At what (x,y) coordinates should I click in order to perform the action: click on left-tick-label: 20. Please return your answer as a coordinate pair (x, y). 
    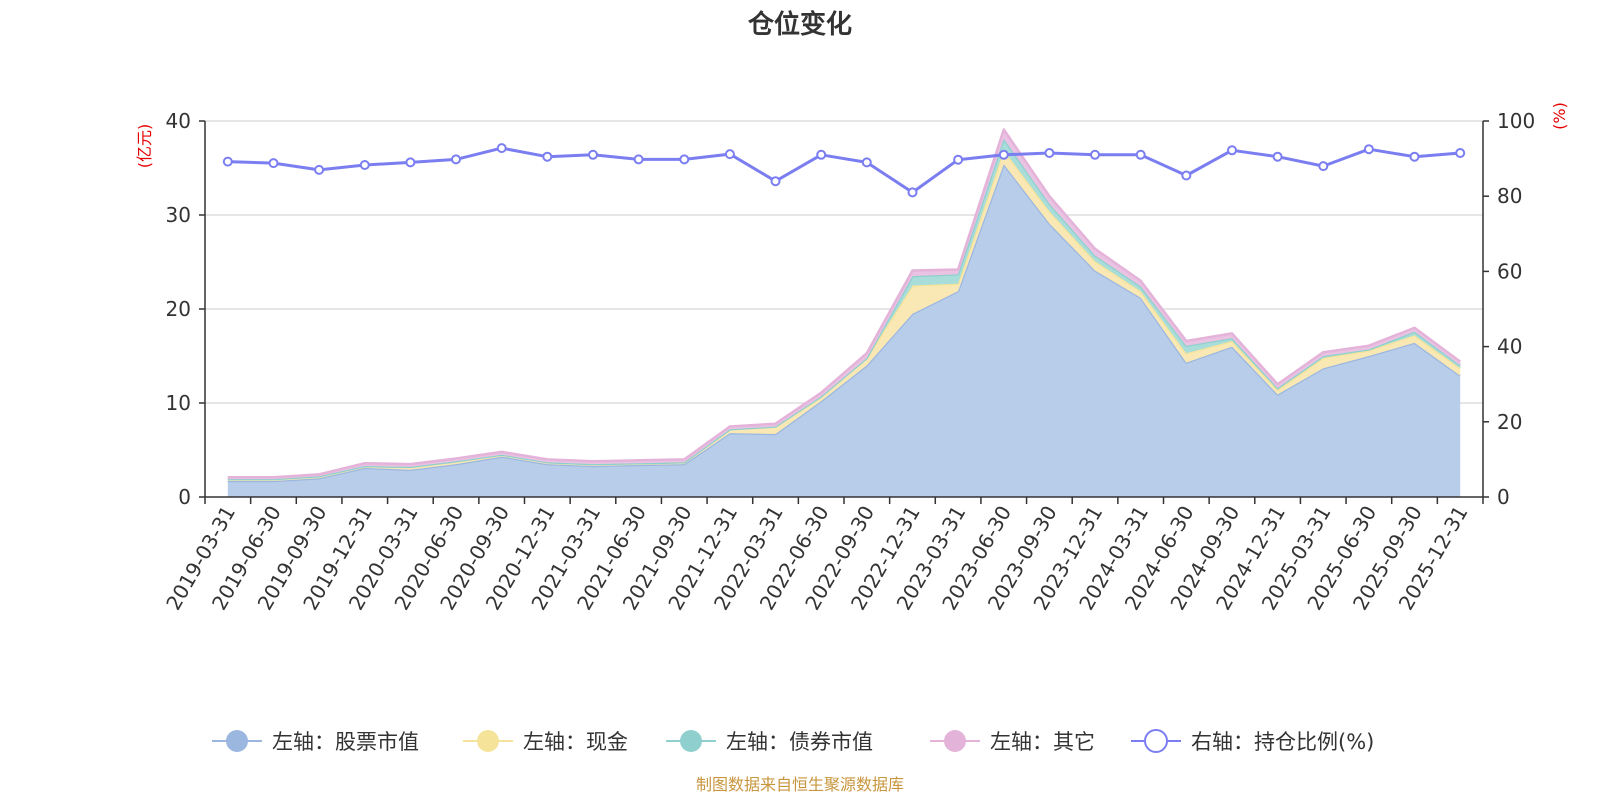
    Looking at the image, I should click on (178, 309).